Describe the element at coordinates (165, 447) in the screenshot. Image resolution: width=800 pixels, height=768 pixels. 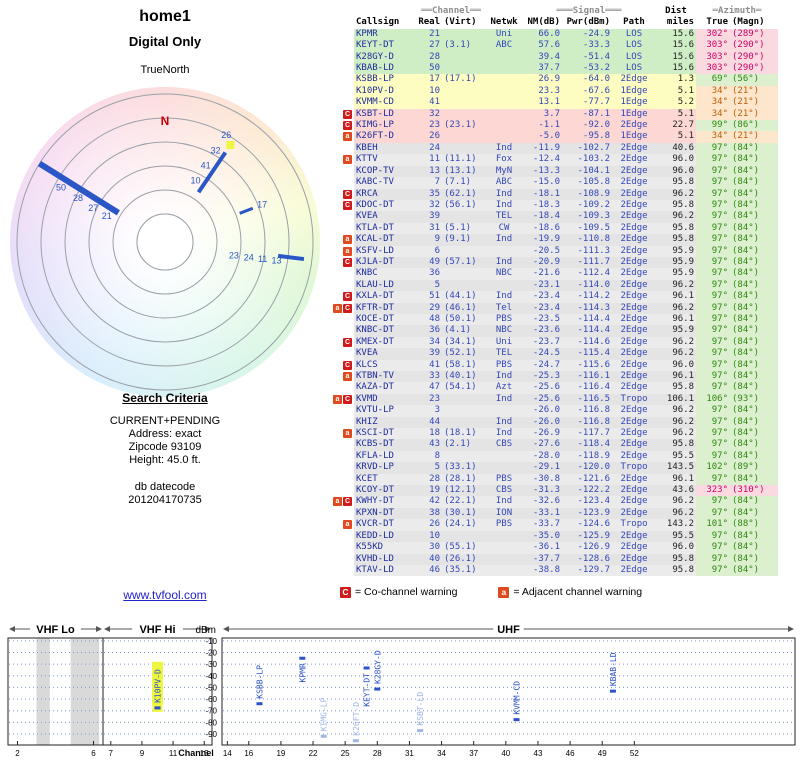
I see `criteria-line: Zipcode 93109` at that location.